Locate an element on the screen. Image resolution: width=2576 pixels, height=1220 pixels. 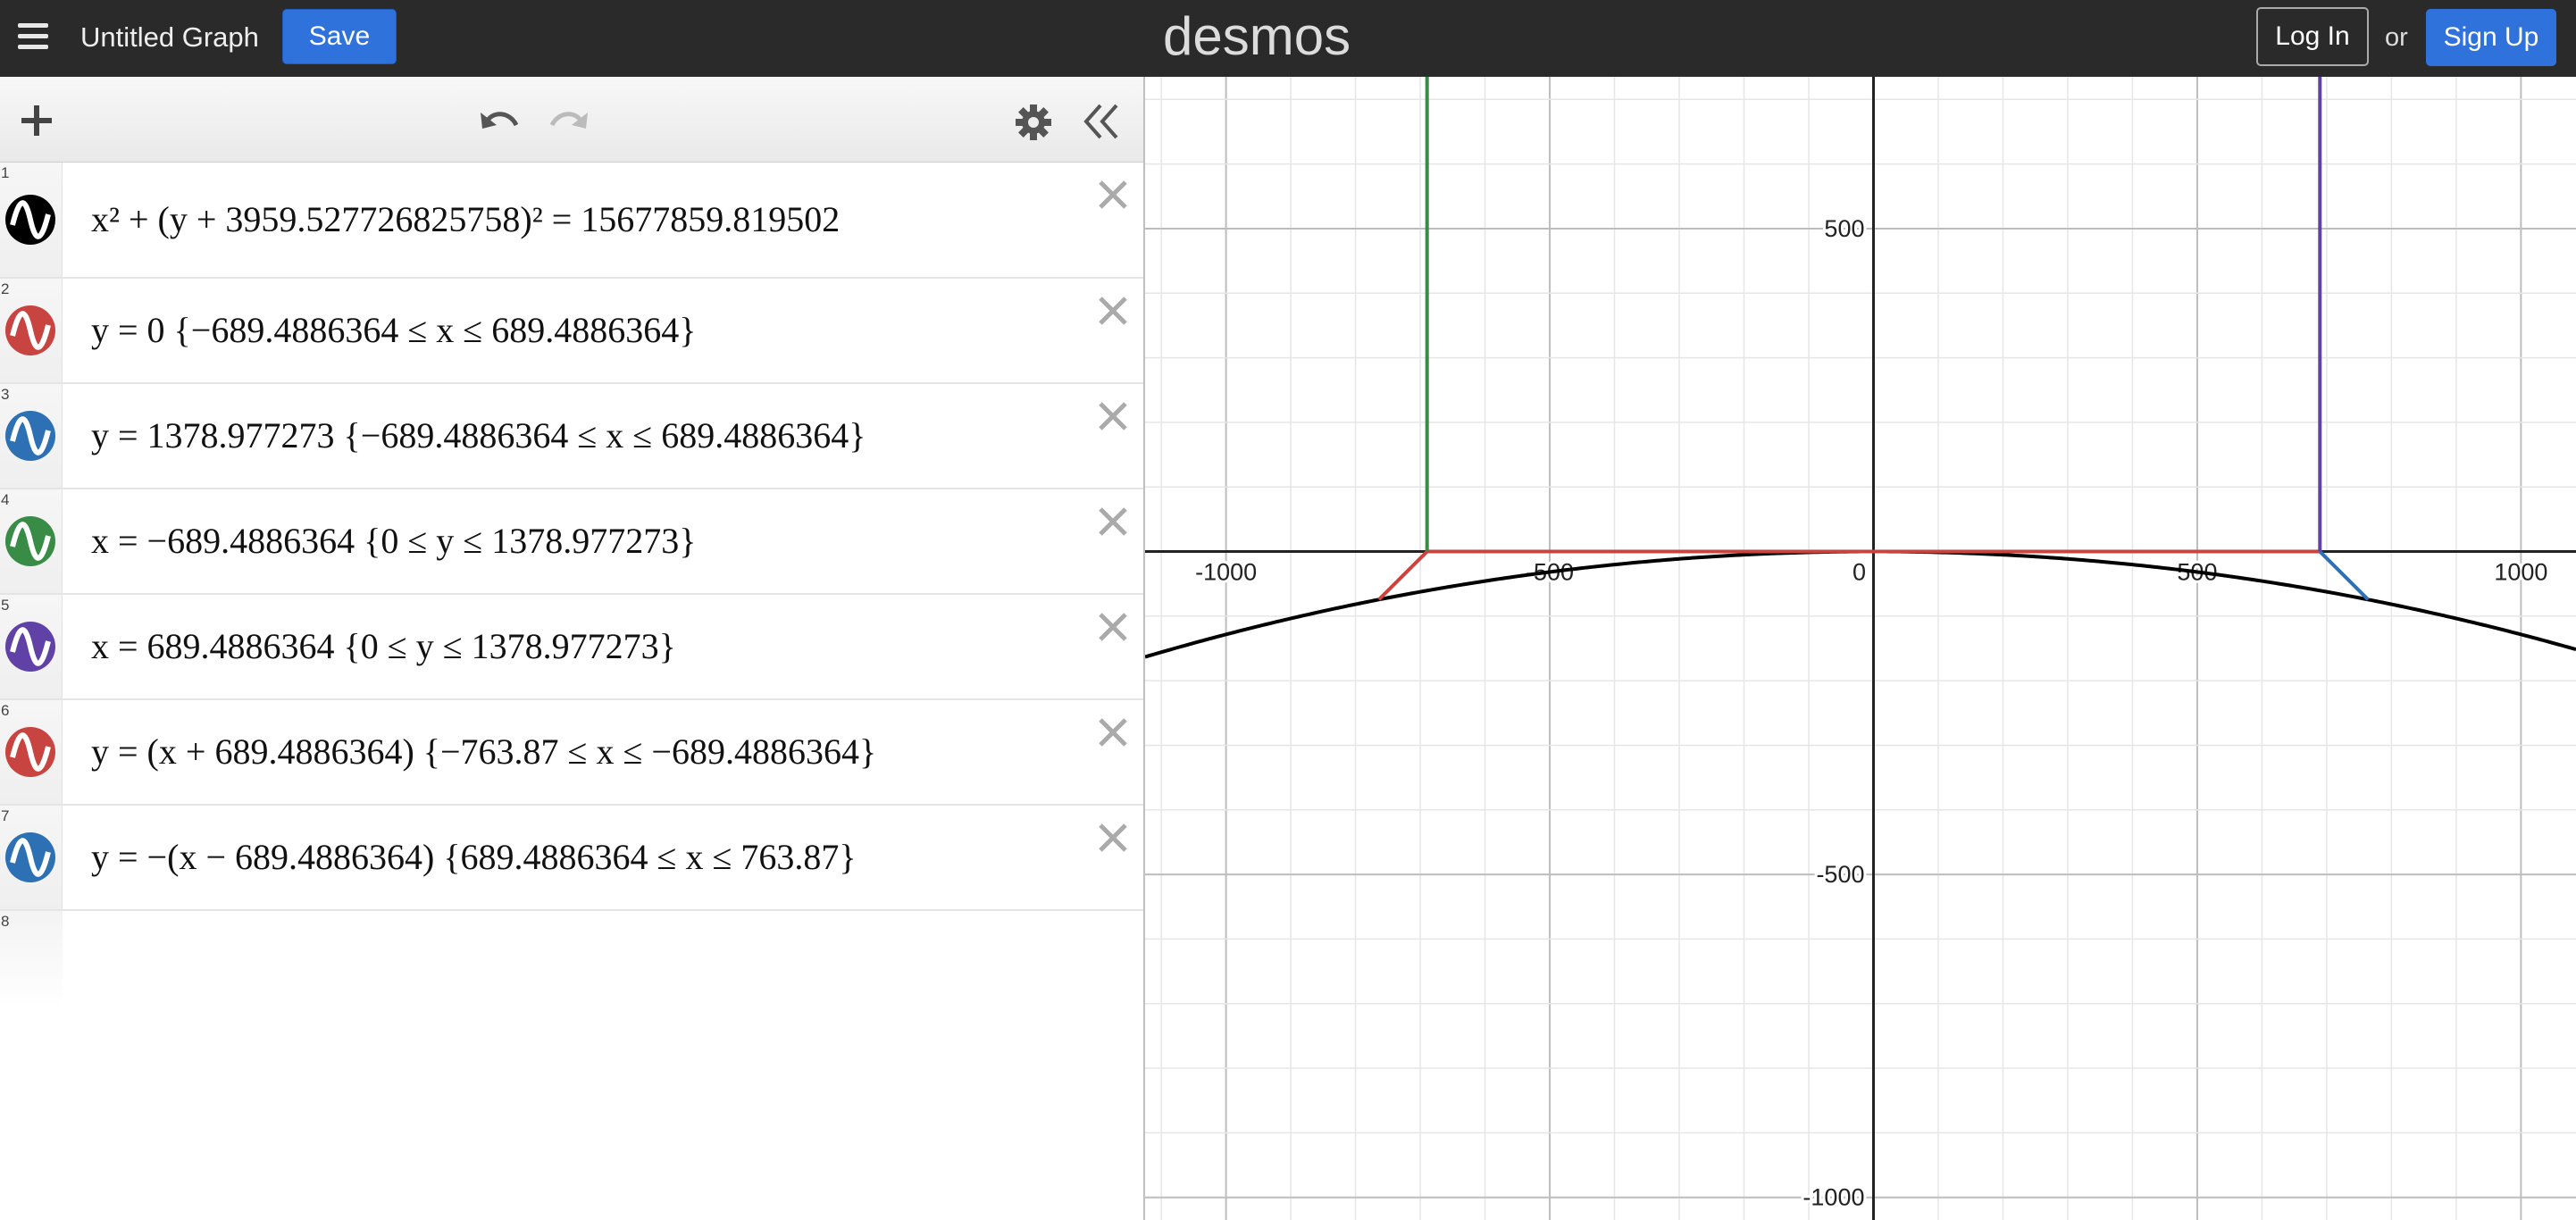
collapse-panel-icon is located at coordinates (1101, 121).